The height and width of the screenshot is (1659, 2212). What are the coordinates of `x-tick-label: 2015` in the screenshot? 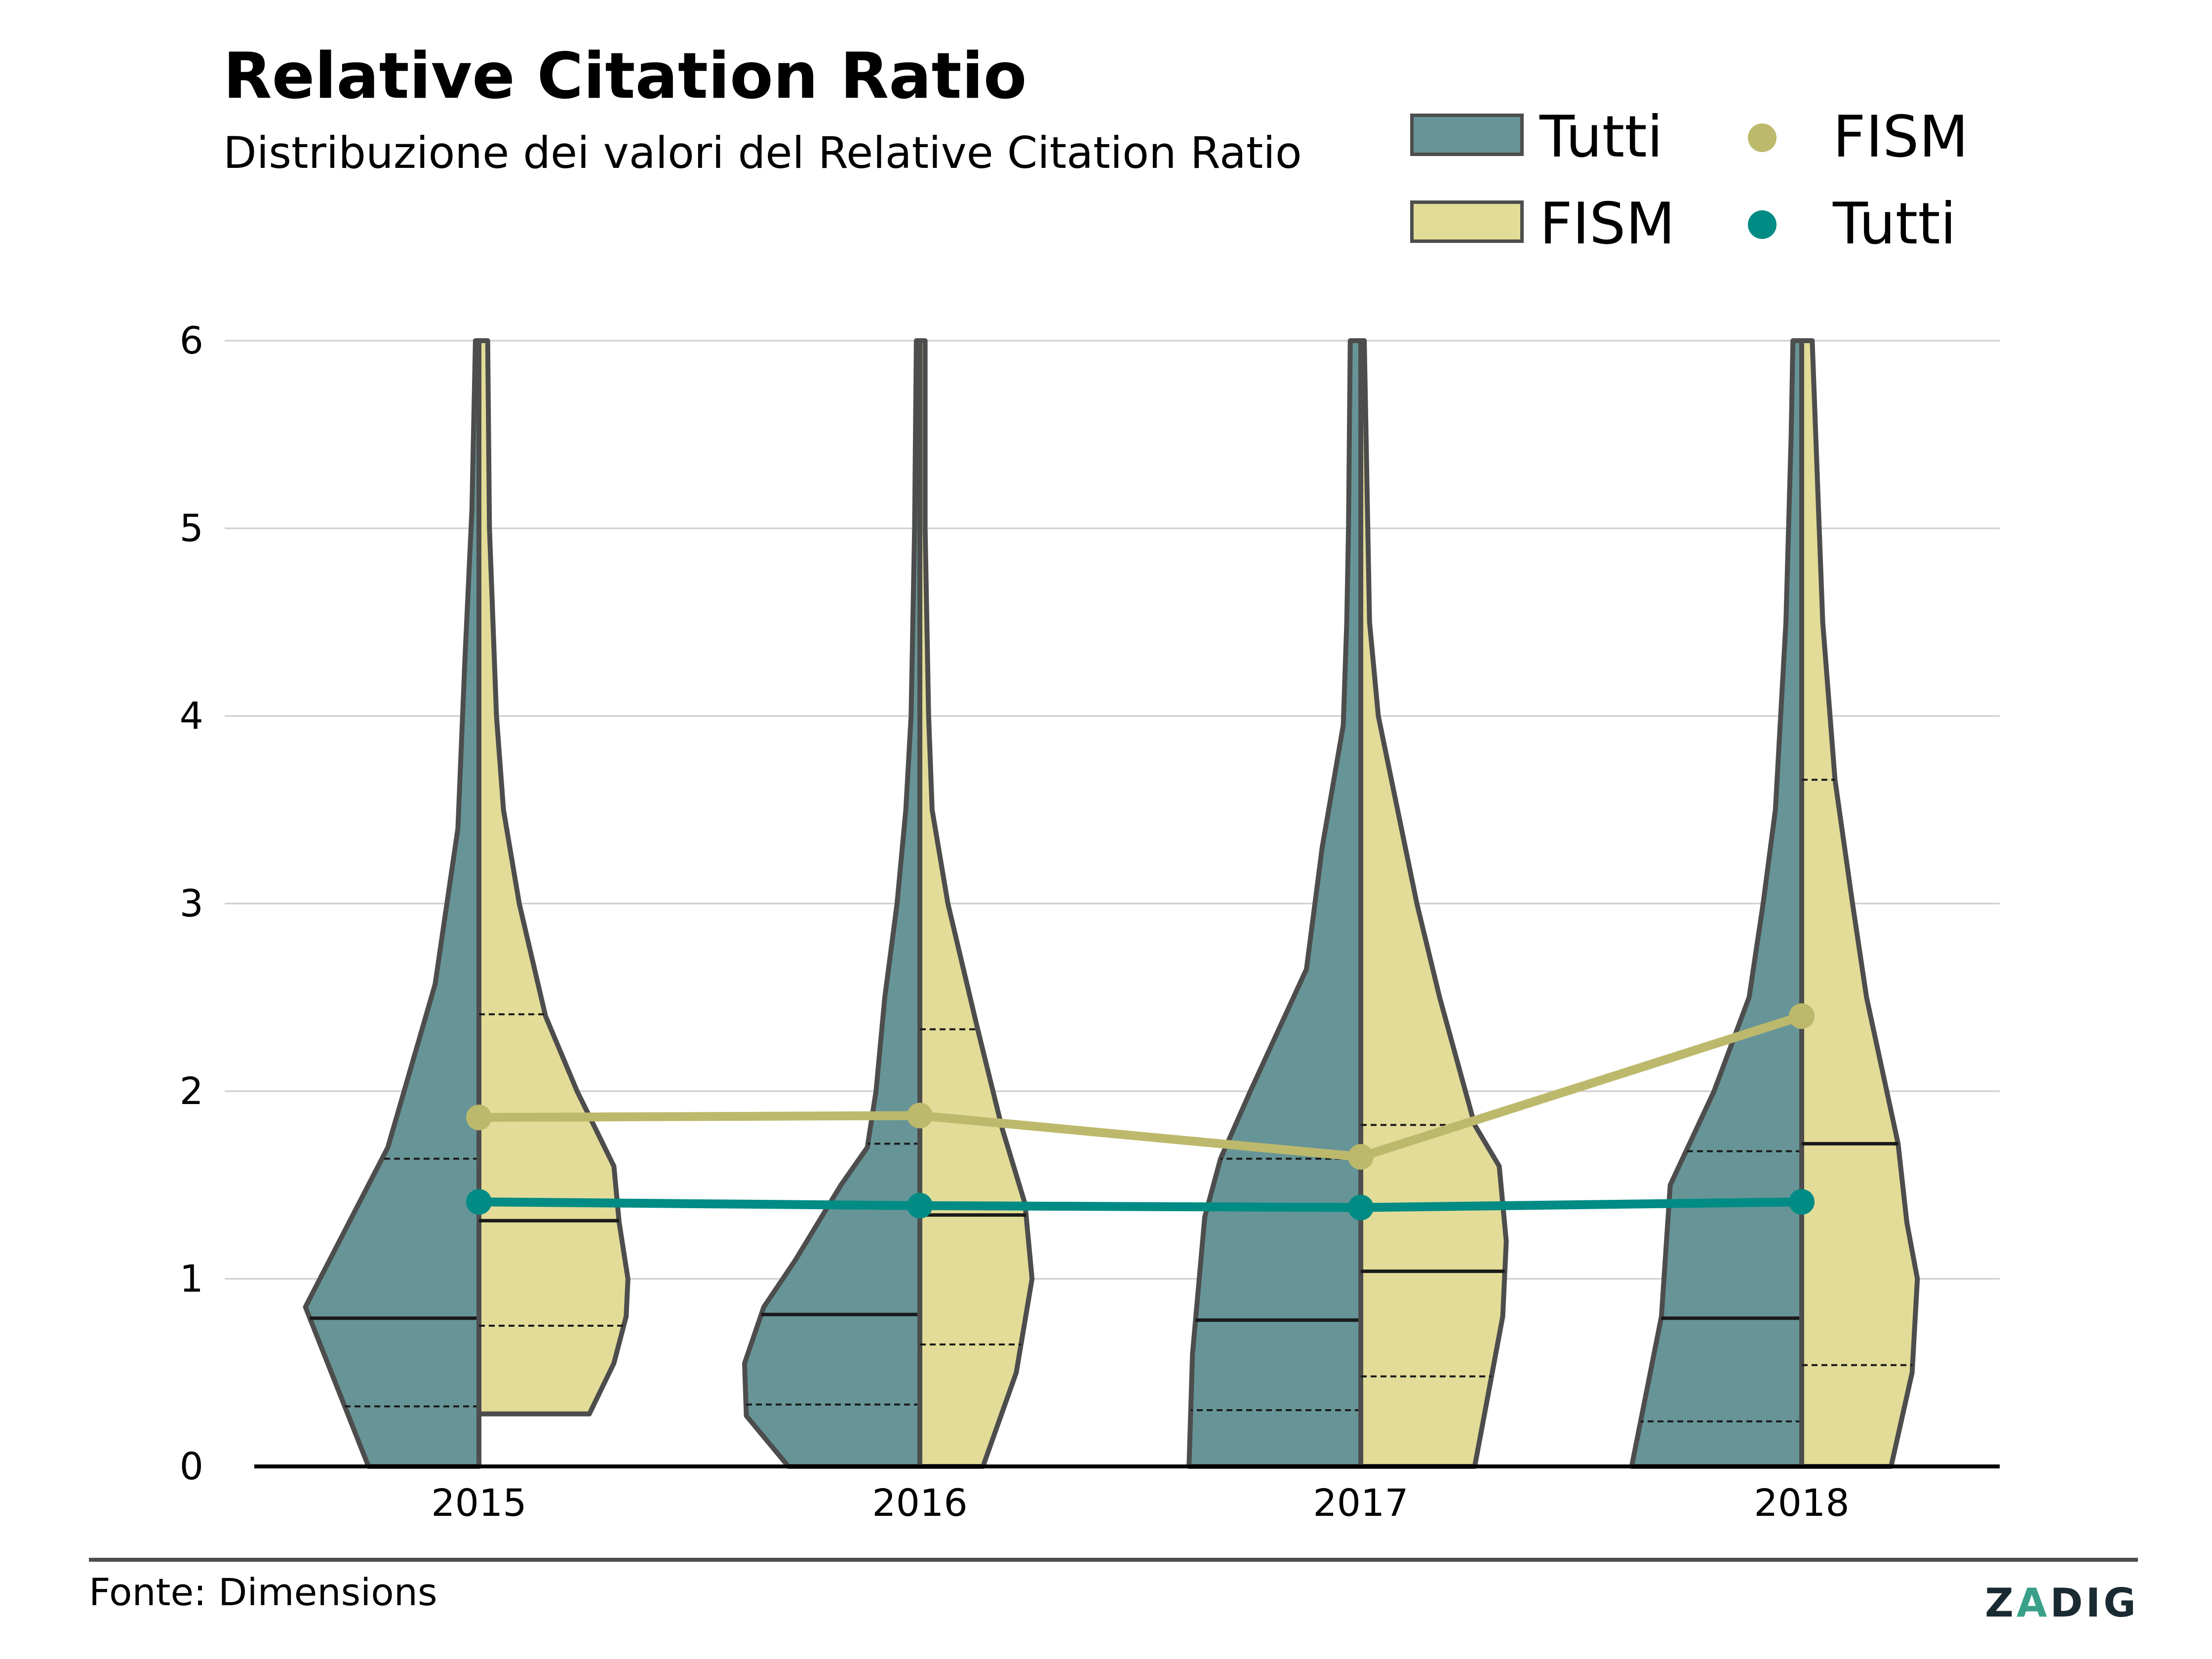 It's located at (479, 1503).